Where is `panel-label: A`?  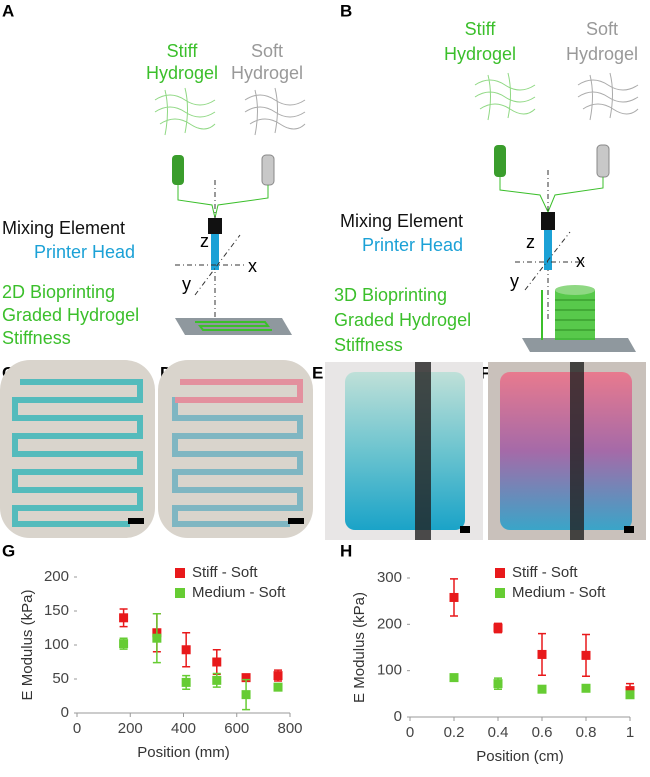
panel-label: A is located at coordinates (8, 10).